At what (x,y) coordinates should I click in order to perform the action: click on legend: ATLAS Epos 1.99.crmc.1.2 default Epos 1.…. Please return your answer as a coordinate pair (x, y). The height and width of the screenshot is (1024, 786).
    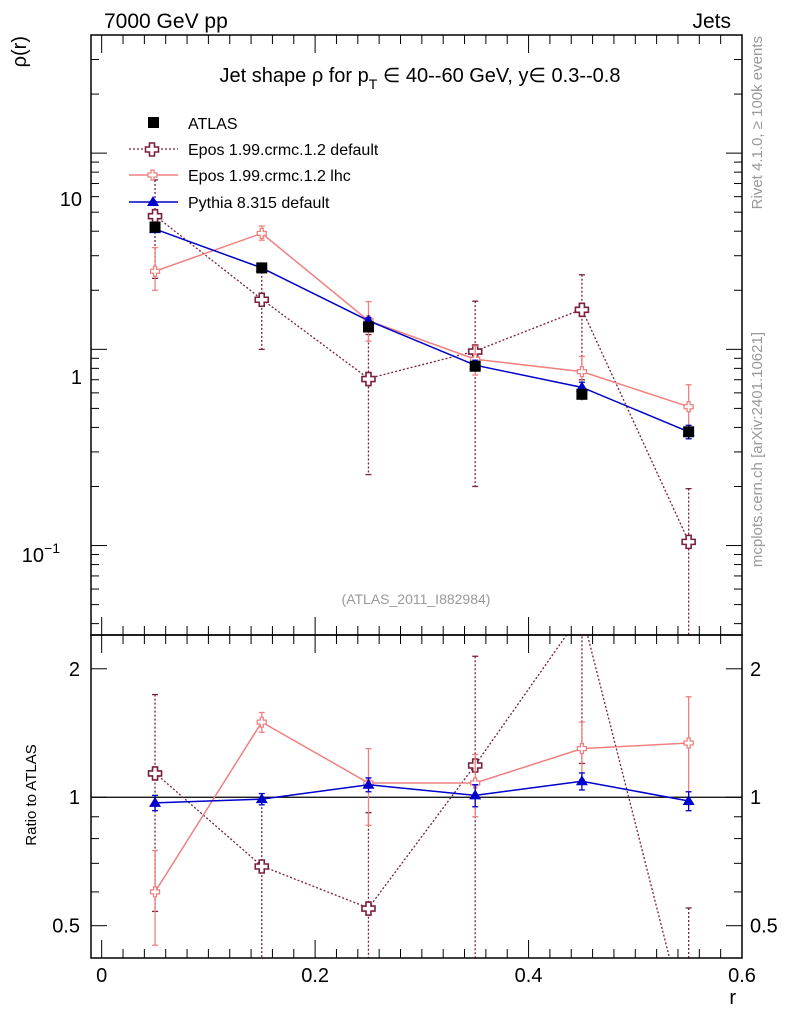
    Looking at the image, I should click on (254, 164).